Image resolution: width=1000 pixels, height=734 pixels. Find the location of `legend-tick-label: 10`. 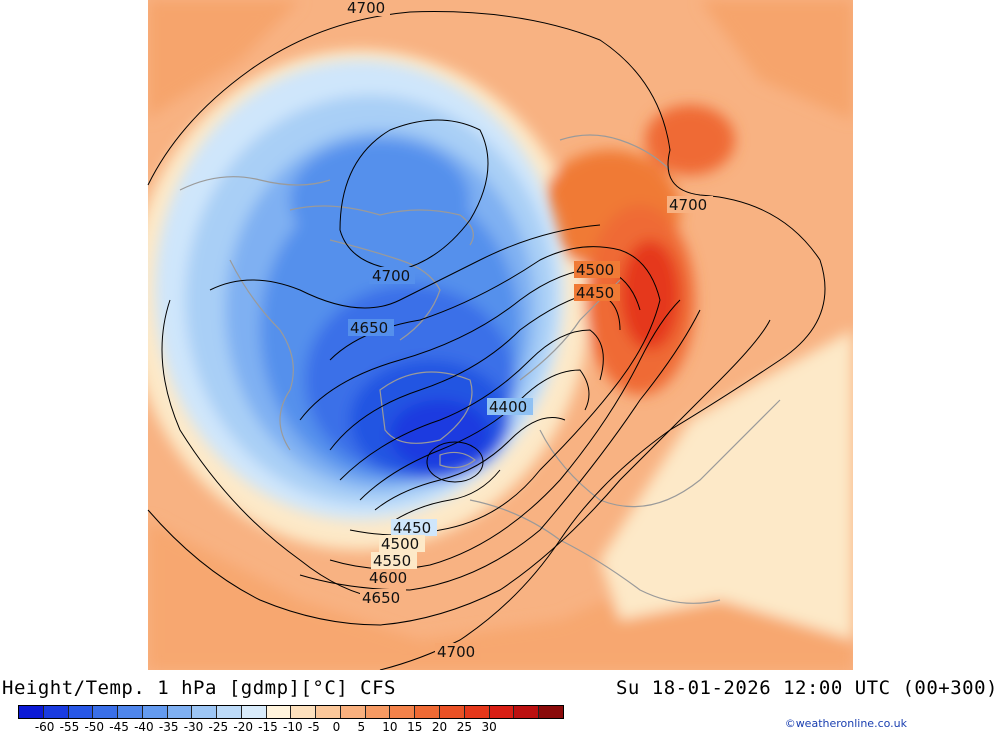

legend-tick-label: 10 is located at coordinates (390, 727).